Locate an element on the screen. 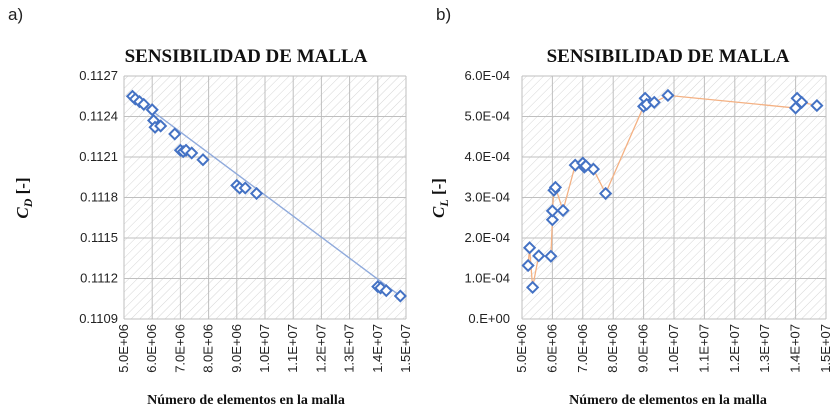 The width and height of the screenshot is (838, 413). y-axis-label: CL [-] is located at coordinates (440, 198).